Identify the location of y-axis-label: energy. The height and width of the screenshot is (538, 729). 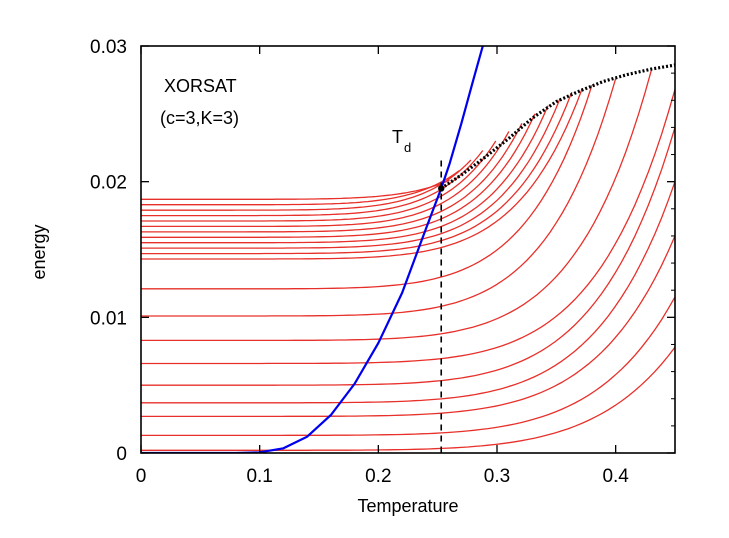
(39, 251).